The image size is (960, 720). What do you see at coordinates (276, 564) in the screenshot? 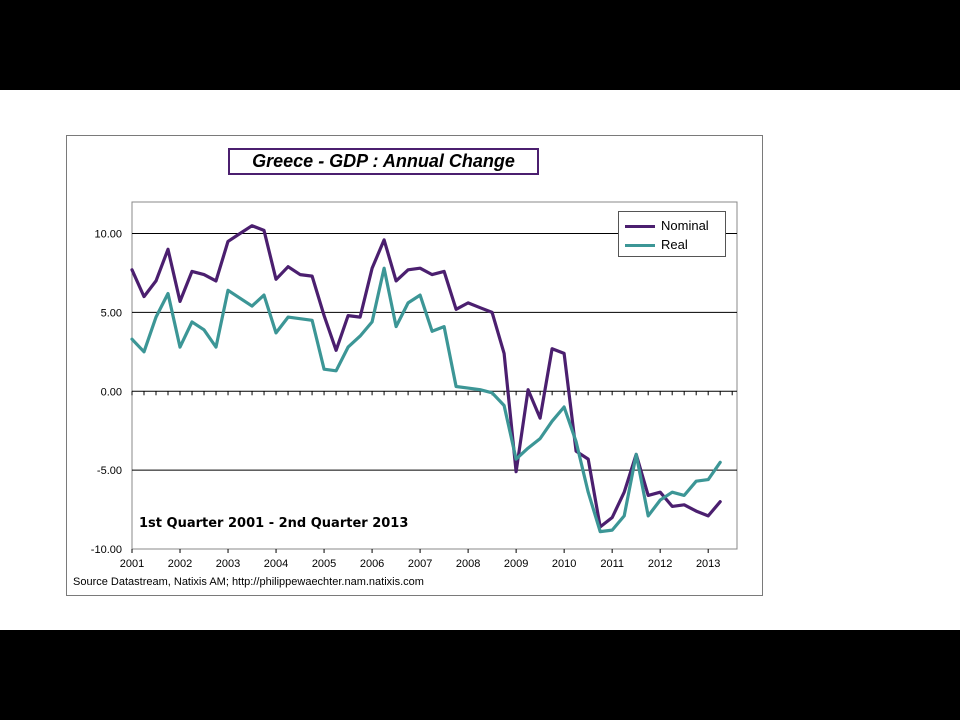
I see `x-tick-label-3: 2004` at bounding box center [276, 564].